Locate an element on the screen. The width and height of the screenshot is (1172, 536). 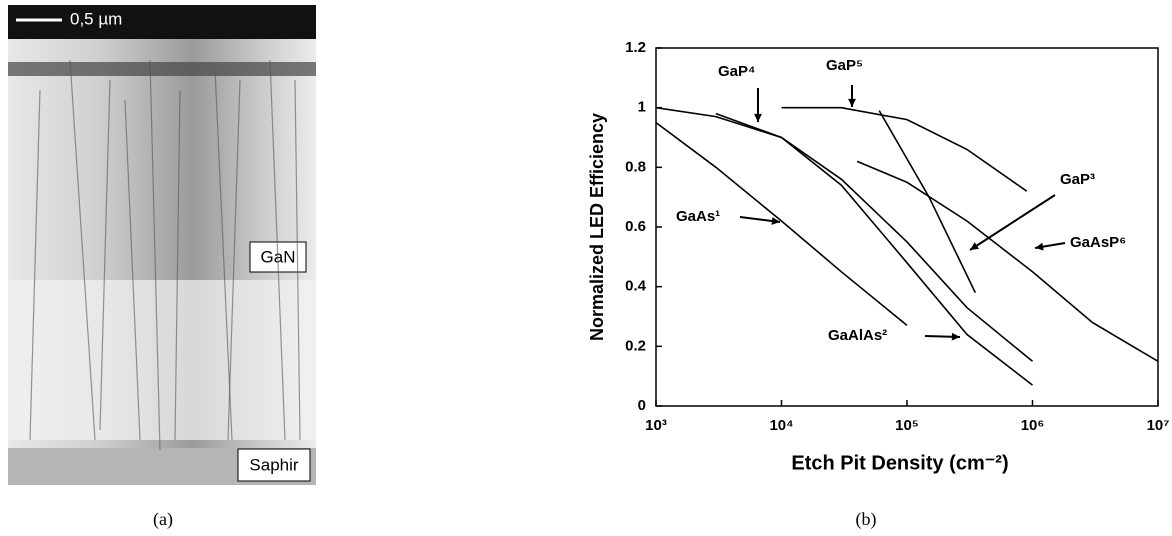
x-tick-label: 10⁵ is located at coordinates (907, 425).